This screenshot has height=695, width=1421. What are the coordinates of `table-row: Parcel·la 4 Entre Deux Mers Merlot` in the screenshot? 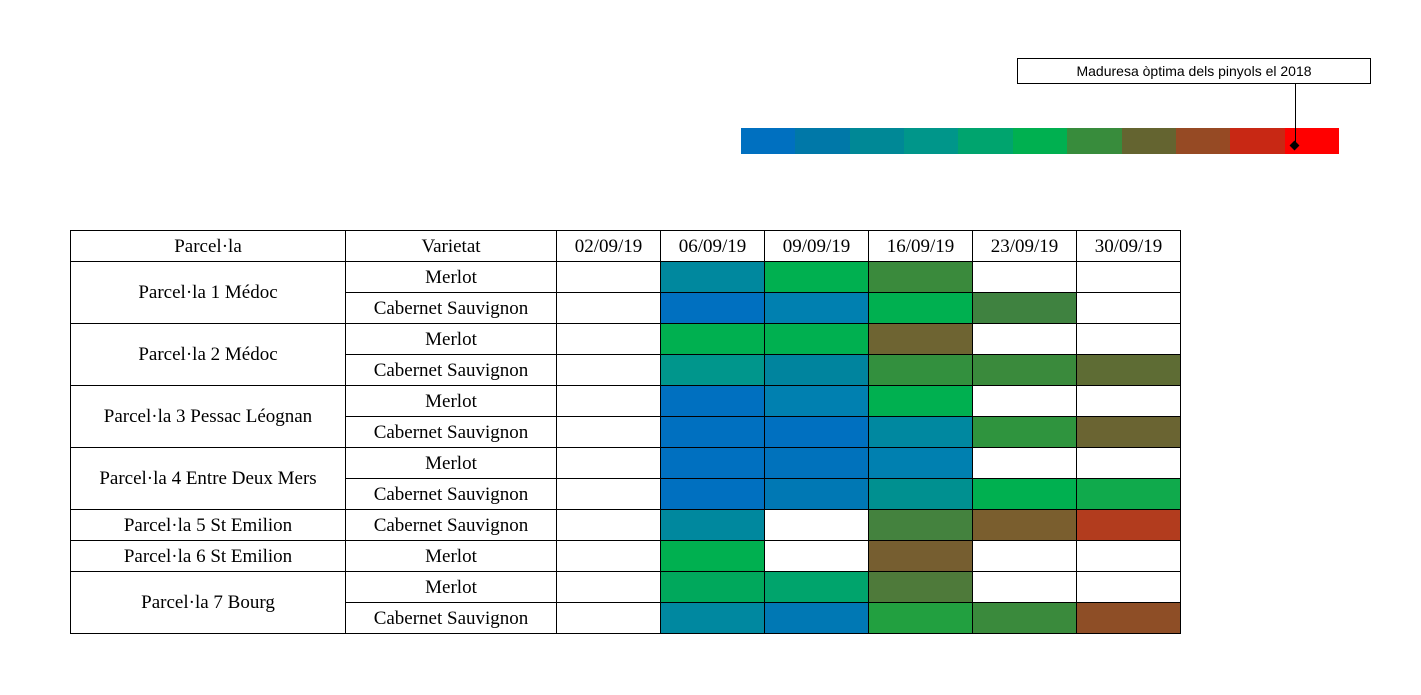 It's located at (625, 478).